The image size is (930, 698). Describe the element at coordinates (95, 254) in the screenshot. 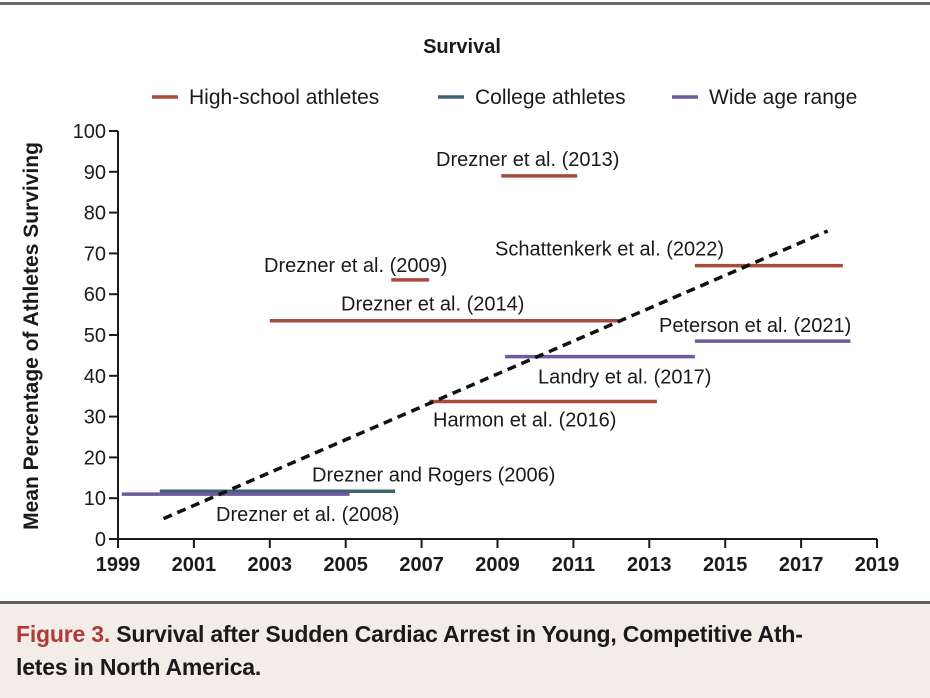

I see `y-tick-label: 70` at that location.